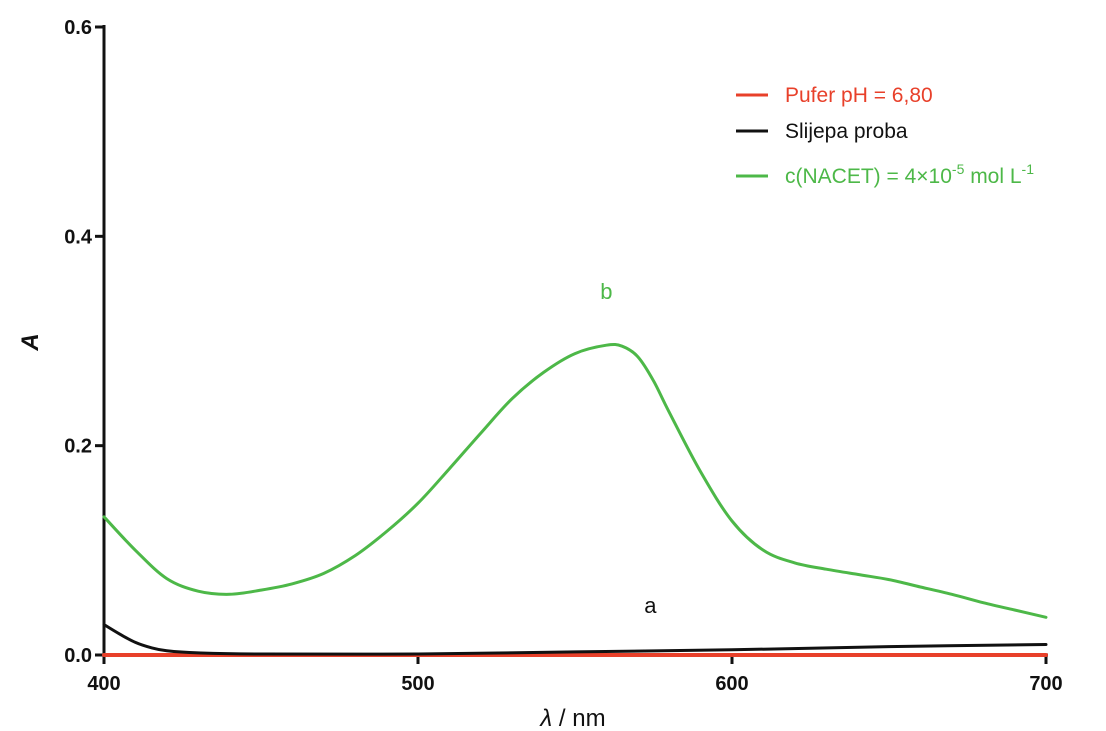 This screenshot has height=731, width=1106. I want to click on annotation-a: a, so click(650, 605).